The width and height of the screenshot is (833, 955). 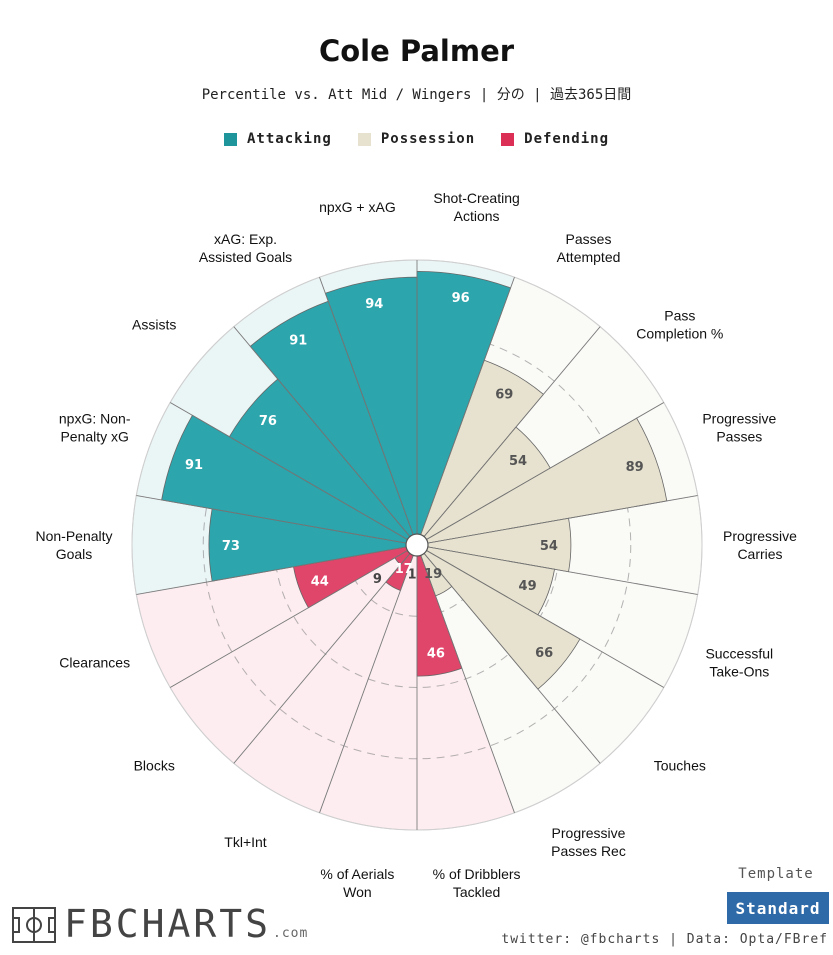 What do you see at coordinates (73, 545) in the screenshot?
I see `axis-label-non-penalty-goals: Non-Penalty Goals` at bounding box center [73, 545].